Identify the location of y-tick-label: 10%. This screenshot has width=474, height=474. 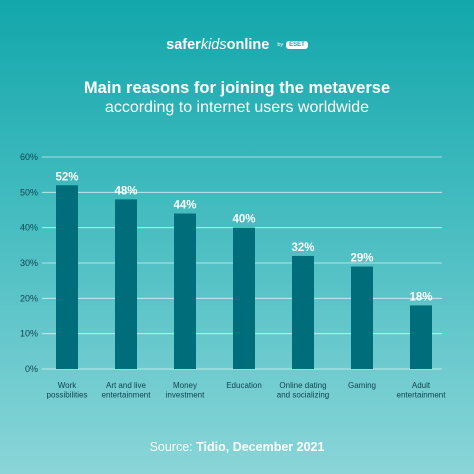
(29, 334).